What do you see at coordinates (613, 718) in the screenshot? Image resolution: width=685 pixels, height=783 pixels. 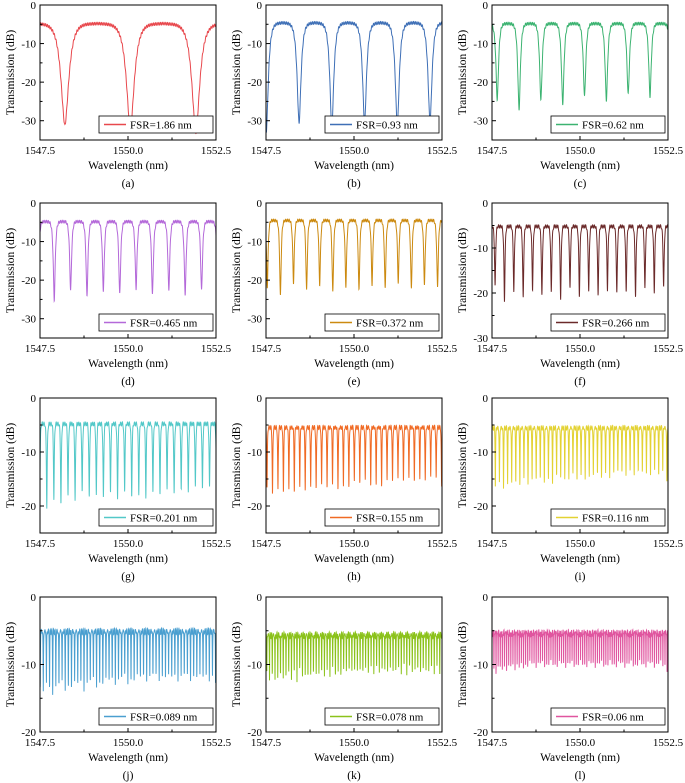 I see `legend-label: FSR=0.06 nm` at bounding box center [613, 718].